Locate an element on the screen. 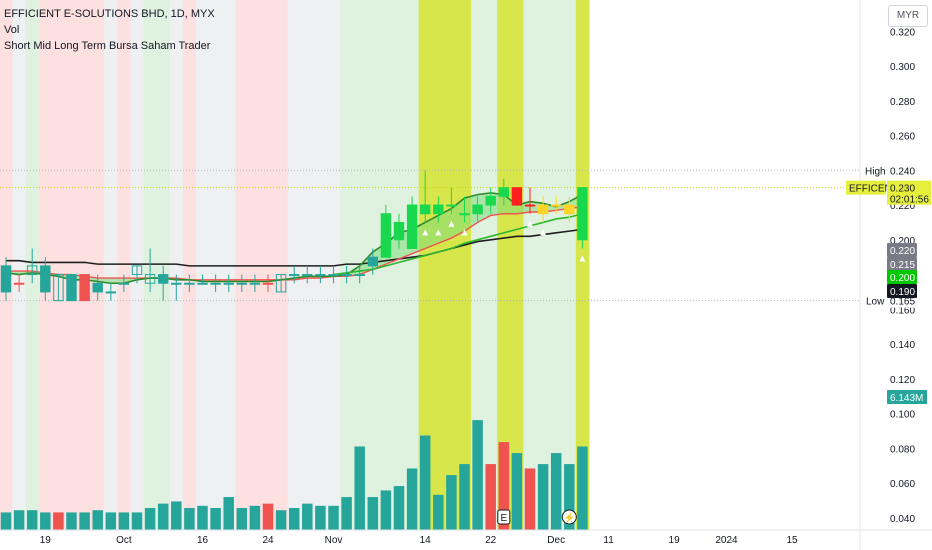 This screenshot has width=932, height=550. ma-value-tag-2: 0.215 is located at coordinates (902, 264).